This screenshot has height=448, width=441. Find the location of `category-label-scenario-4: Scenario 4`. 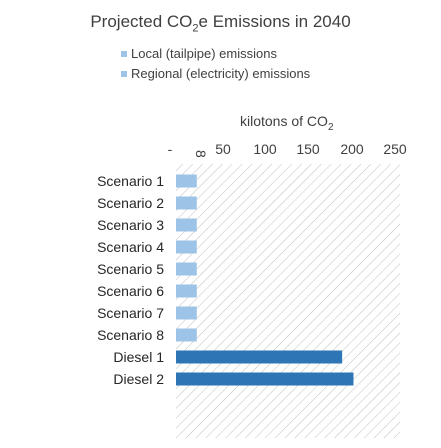

category-label-scenario-4: Scenario 4 is located at coordinates (130, 247).